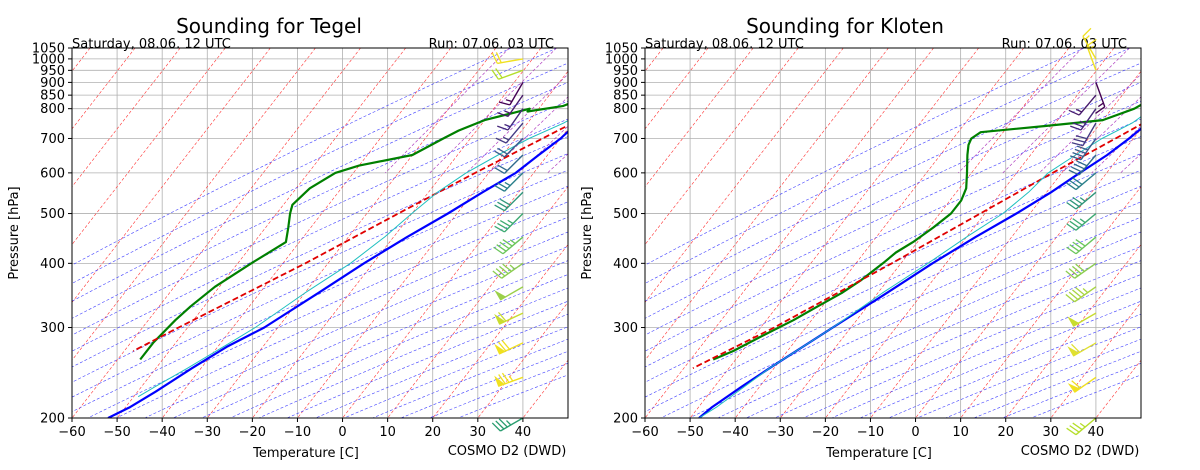 This screenshot has width=1200, height=470. Describe the element at coordinates (297, 432) in the screenshot. I see `x-tick-label: −10` at that location.